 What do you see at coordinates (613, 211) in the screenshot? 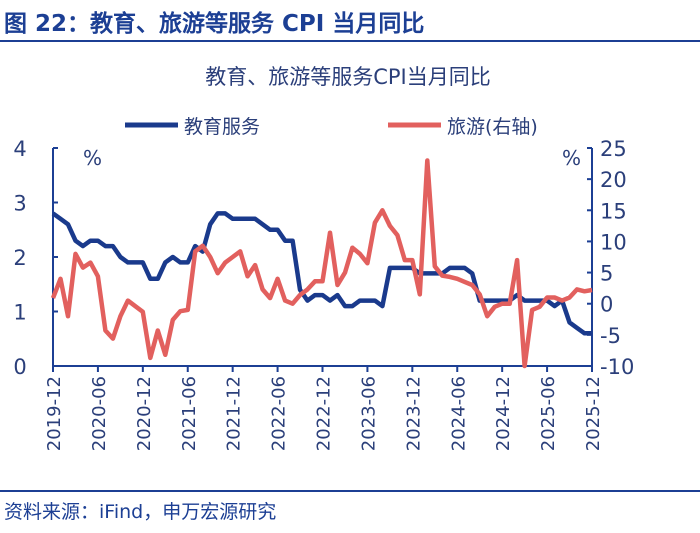
I see `right-tick-label: 15` at bounding box center [613, 211].